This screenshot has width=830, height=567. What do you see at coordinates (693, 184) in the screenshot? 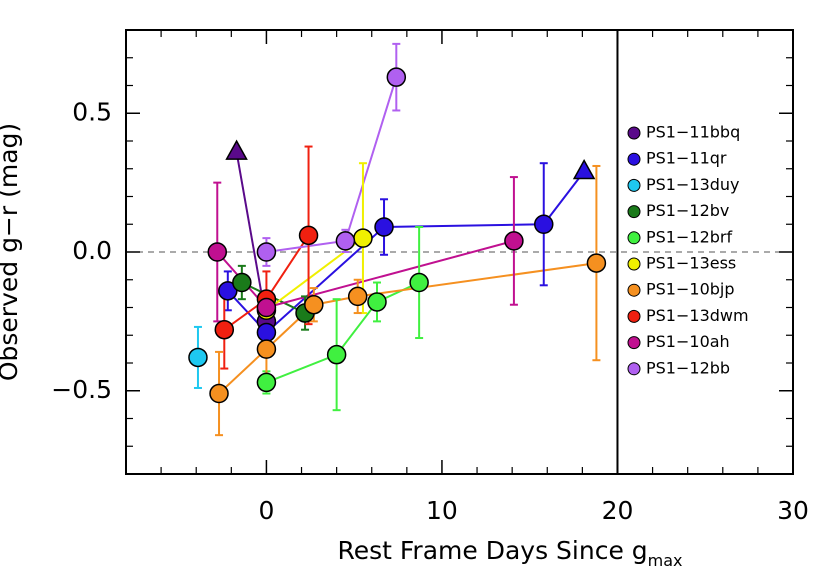
I see `legend-label: PS1−13duy` at bounding box center [693, 184].